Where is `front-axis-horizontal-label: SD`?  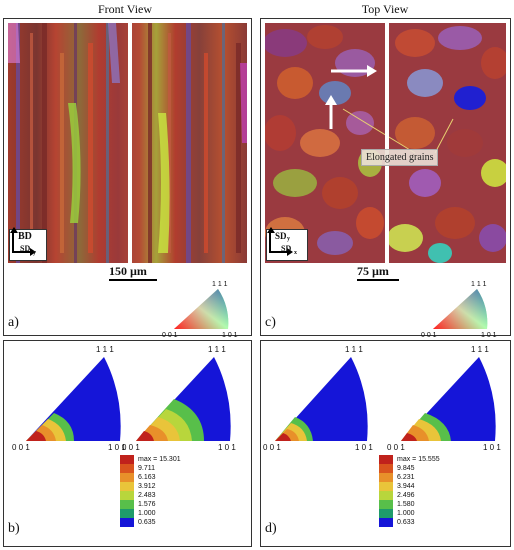 front-axis-horizontal-label: SD is located at coordinates (25, 248).